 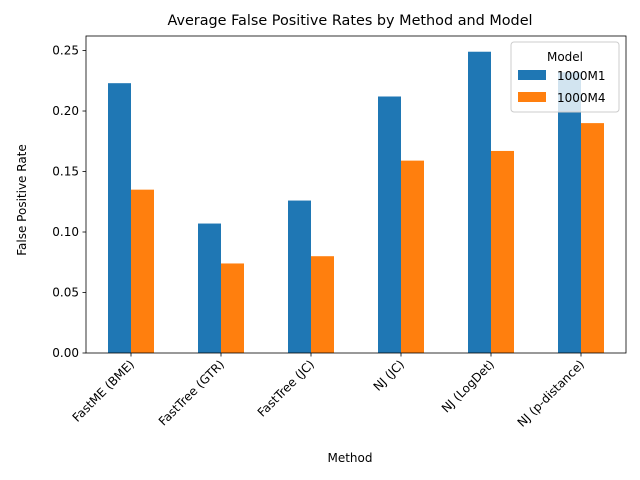 I want to click on y-axis-ticks: 0.00 0.05 0.10 0.15 0.20 0.25, so click(x=69, y=202).